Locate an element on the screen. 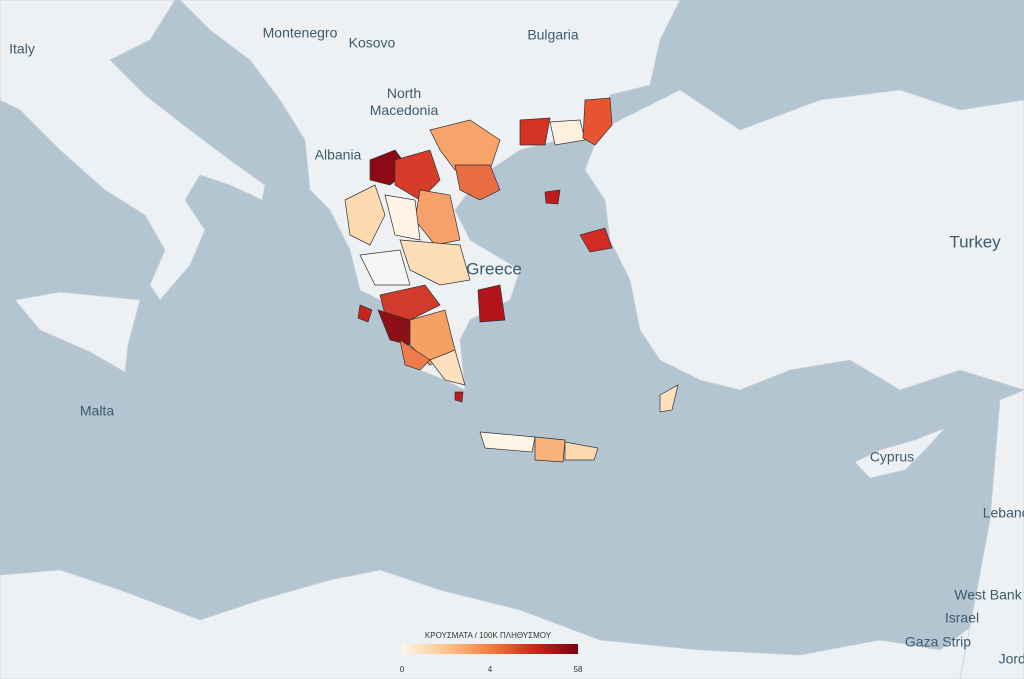 The width and height of the screenshot is (1024, 679). country-label: North Macedonia is located at coordinates (404, 101).